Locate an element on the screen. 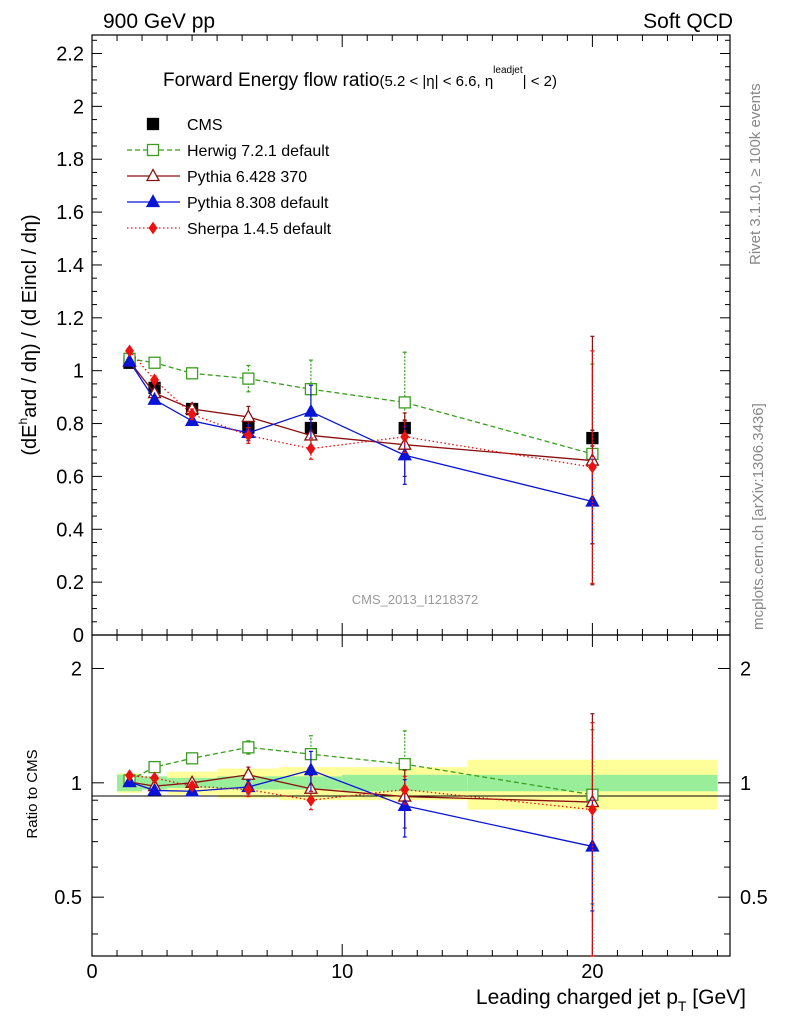  ratio-series-sherpa-1-4-5-default is located at coordinates (361, 839).